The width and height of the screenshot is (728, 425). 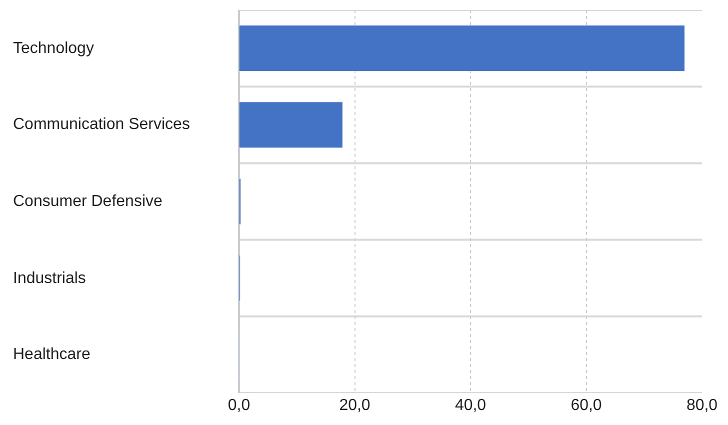 I want to click on x-tick-label: 20,0, so click(x=354, y=405).